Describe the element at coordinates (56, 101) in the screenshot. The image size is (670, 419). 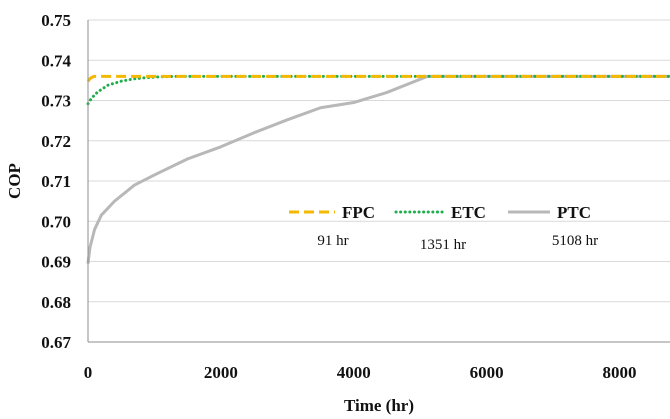
I see `y-tick-label: 0.73` at that location.